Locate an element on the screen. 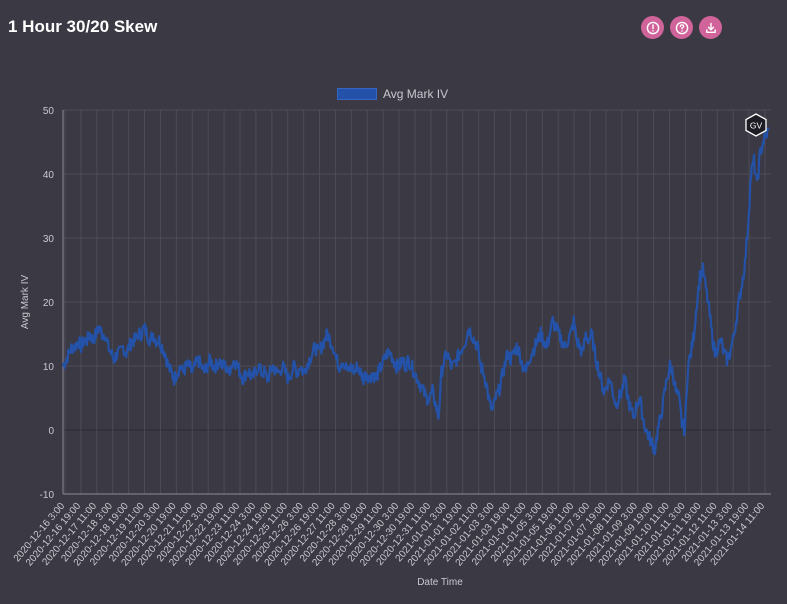 This screenshot has height=604, width=787. x-axis-title: Date Time is located at coordinates (440, 582).